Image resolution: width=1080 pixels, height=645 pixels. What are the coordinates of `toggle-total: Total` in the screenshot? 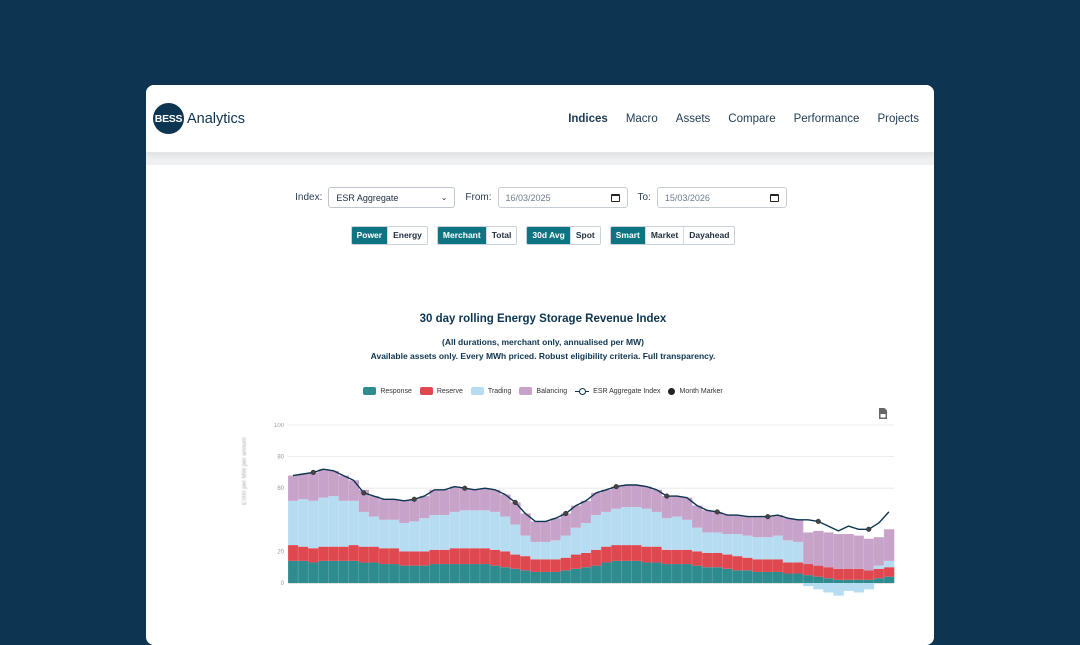 It's located at (501, 235).